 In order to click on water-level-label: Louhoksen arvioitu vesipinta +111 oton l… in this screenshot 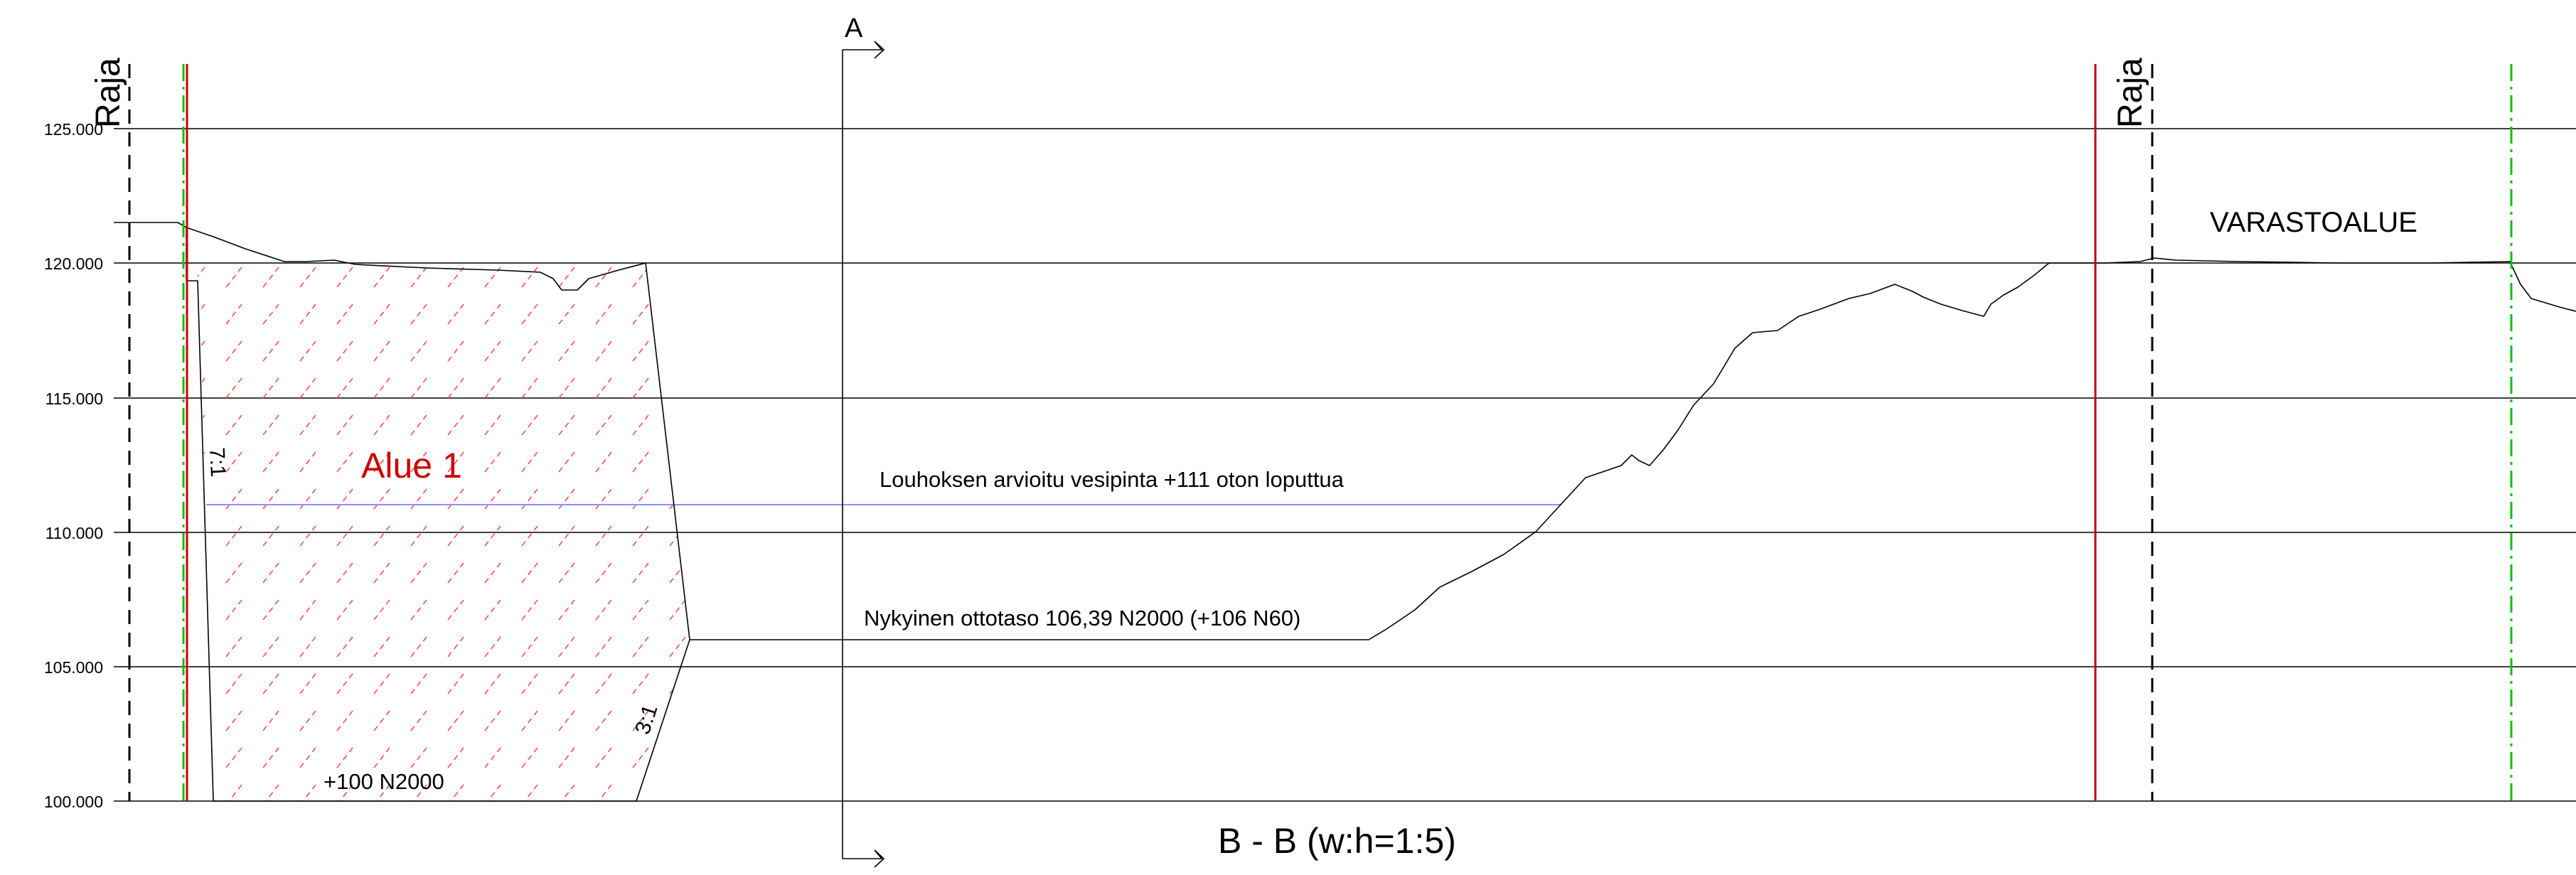, I will do `click(1112, 479)`.